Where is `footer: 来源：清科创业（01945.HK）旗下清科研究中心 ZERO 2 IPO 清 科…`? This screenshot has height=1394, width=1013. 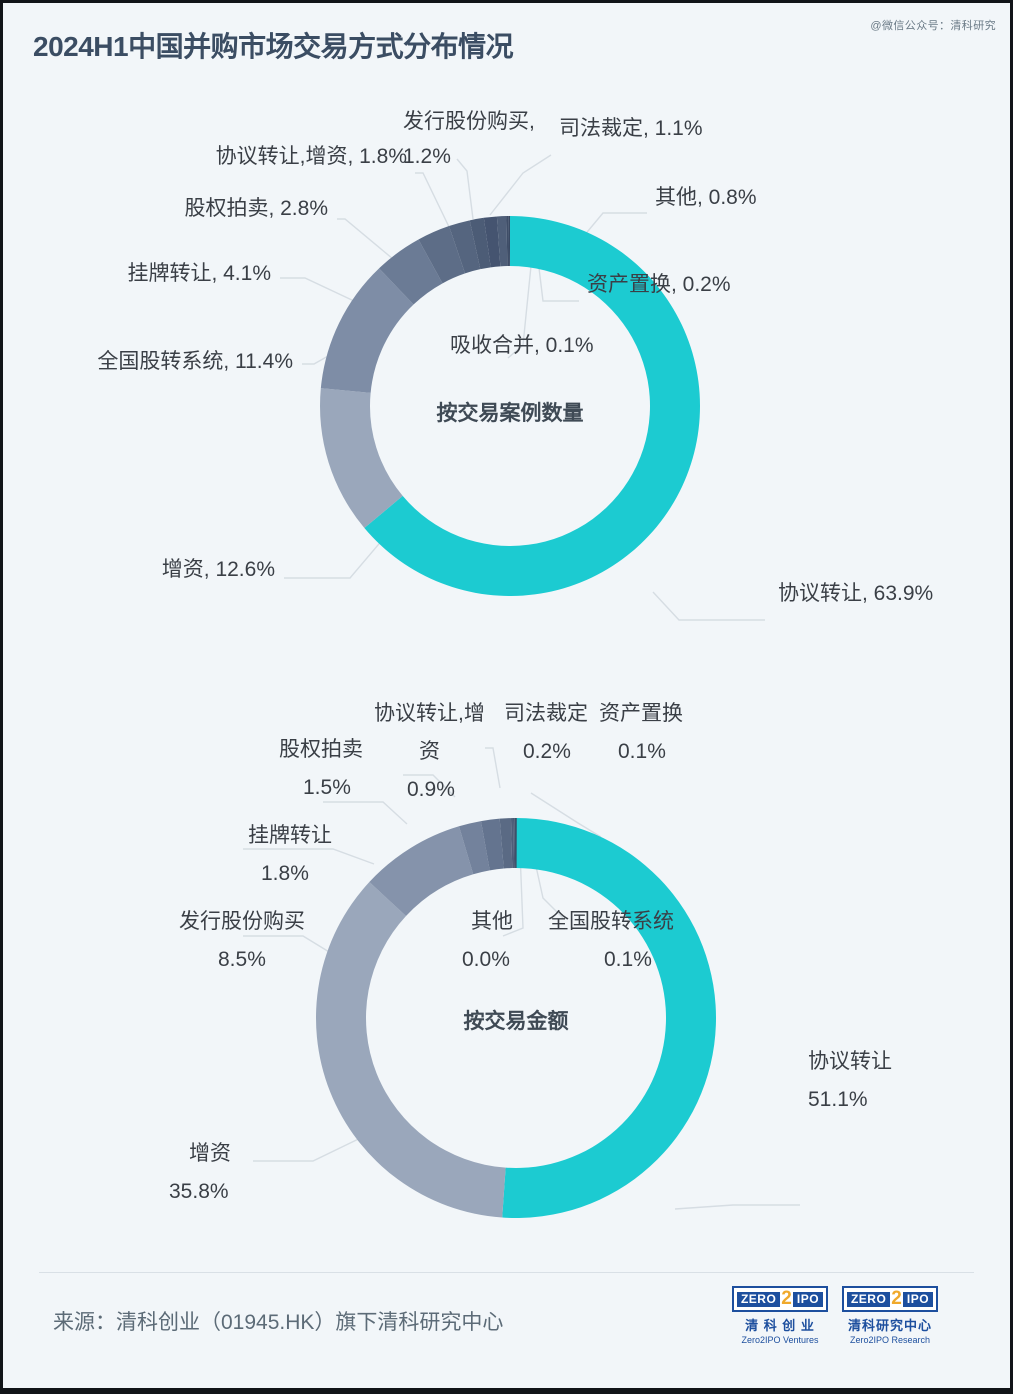
footer: 来源：清科创业（01945.HK）旗下清科研究中心 ZERO 2 IPO 清 科… is located at coordinates (506, 1318).